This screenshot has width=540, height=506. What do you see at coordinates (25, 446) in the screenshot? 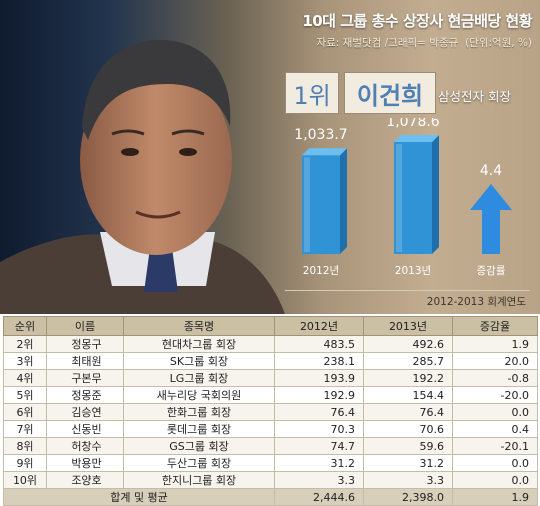
I see `rank-cell: 8위` at bounding box center [25, 446].